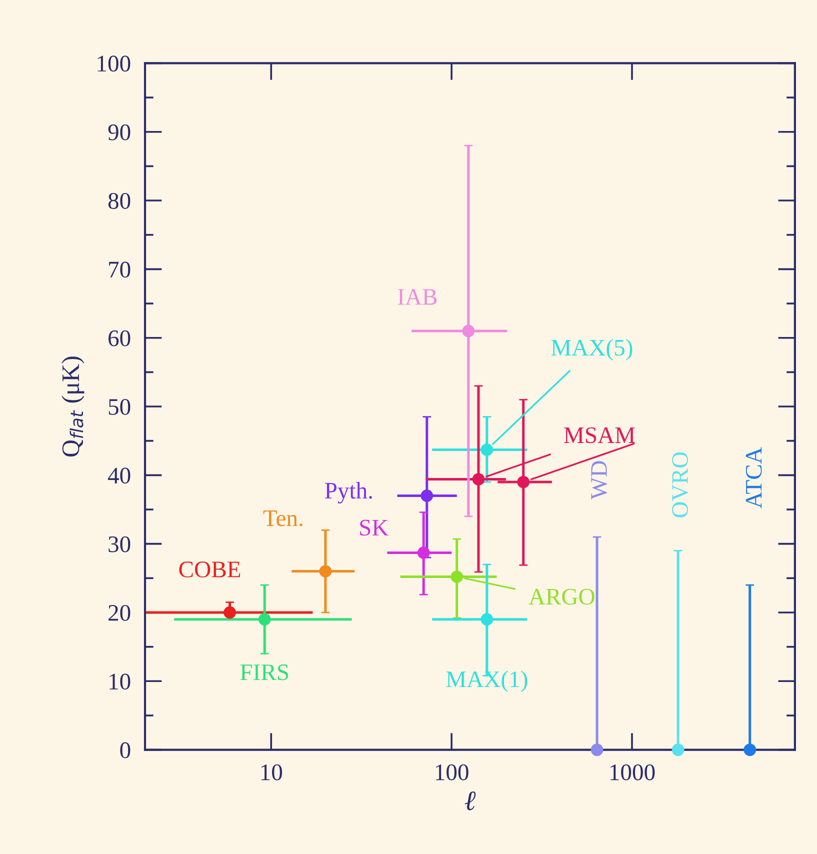 The image size is (817, 854). I want to click on legend-label: ARGO, so click(561, 596).